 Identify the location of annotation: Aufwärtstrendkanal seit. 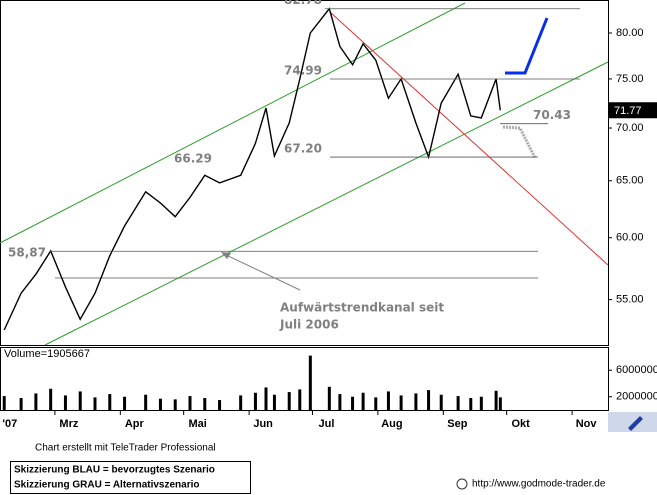
(362, 308).